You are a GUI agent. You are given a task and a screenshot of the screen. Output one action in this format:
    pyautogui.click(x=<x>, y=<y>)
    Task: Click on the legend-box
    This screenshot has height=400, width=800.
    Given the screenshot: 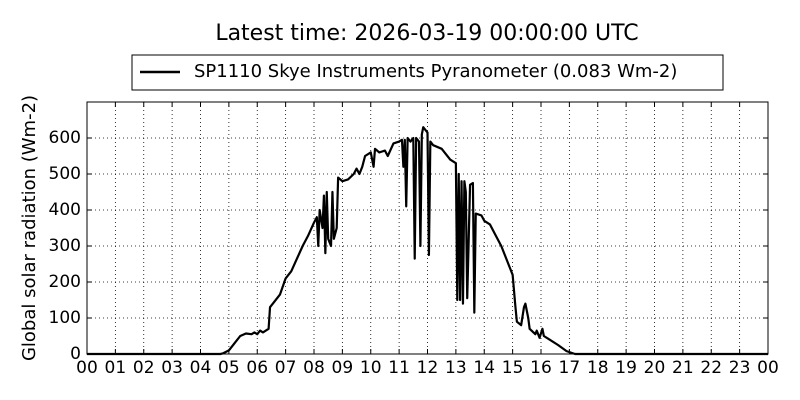 What is the action you would take?
    pyautogui.click(x=427, y=72)
    